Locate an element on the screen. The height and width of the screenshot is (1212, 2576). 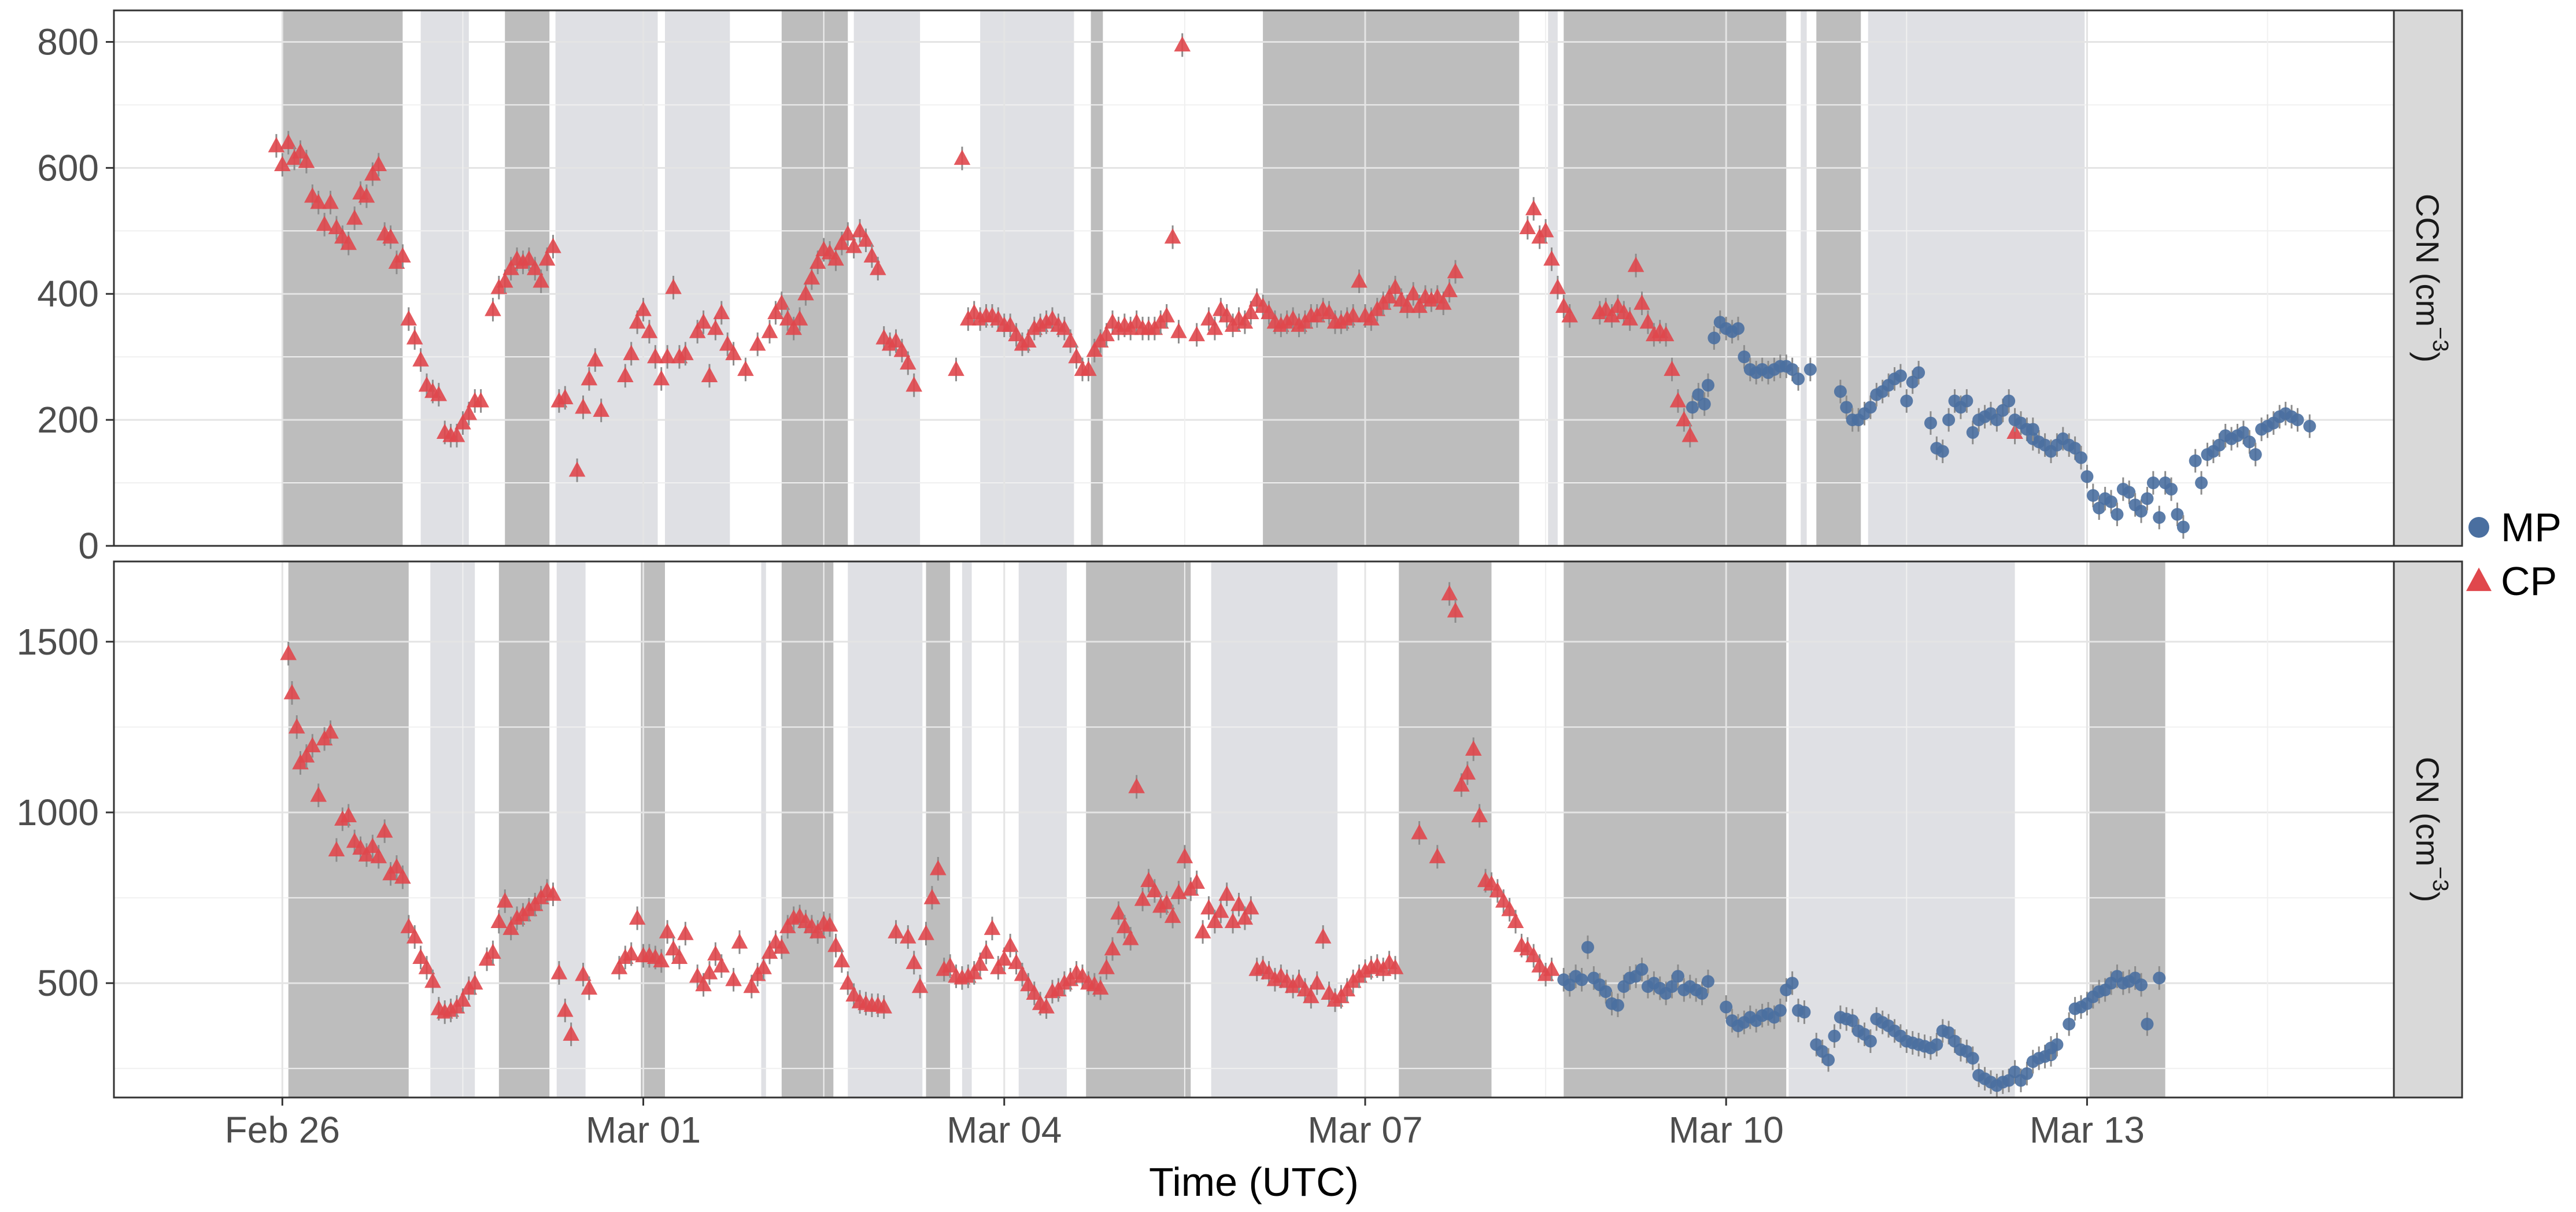
x-tick-label: Mar 07 is located at coordinates (1364, 1130).